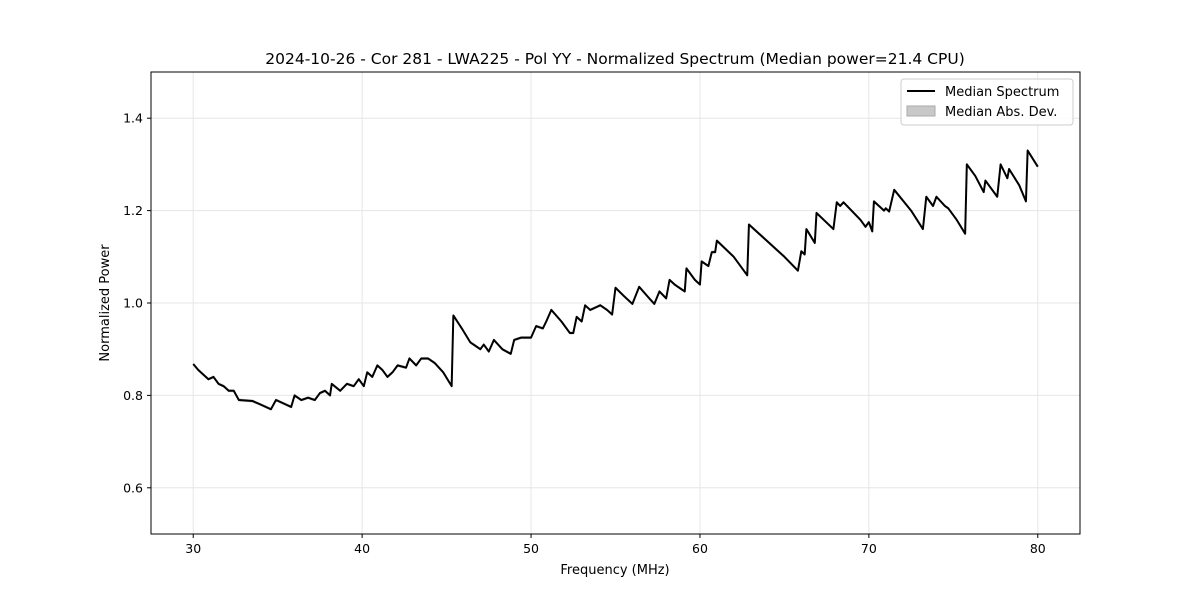 This screenshot has width=1200, height=604. I want to click on y-tick-label: 1.4, so click(133, 118).